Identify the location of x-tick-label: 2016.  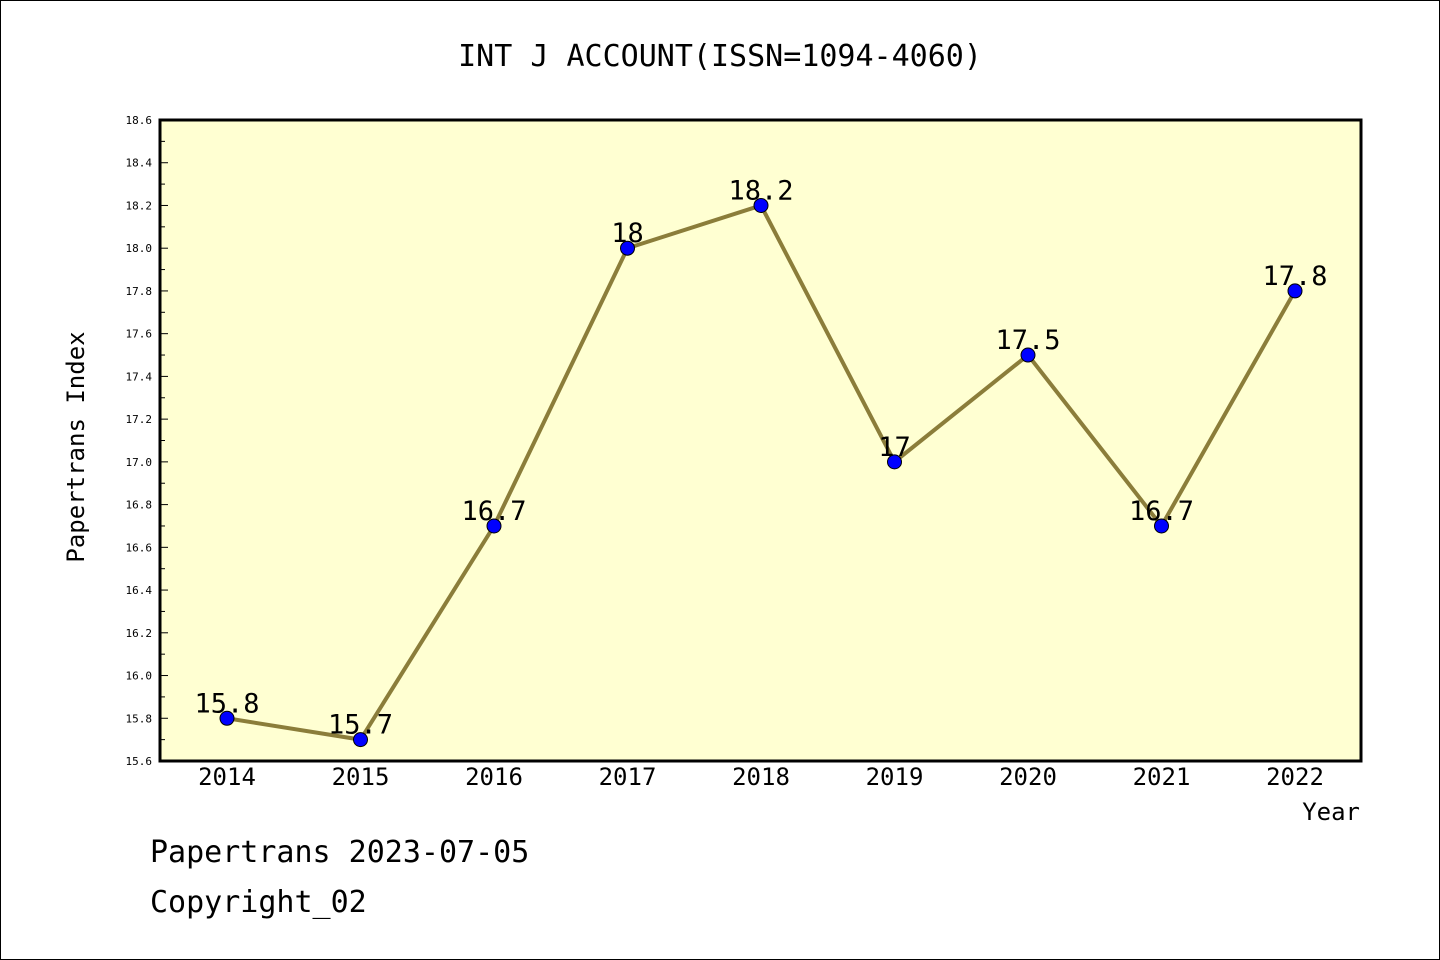
(494, 777).